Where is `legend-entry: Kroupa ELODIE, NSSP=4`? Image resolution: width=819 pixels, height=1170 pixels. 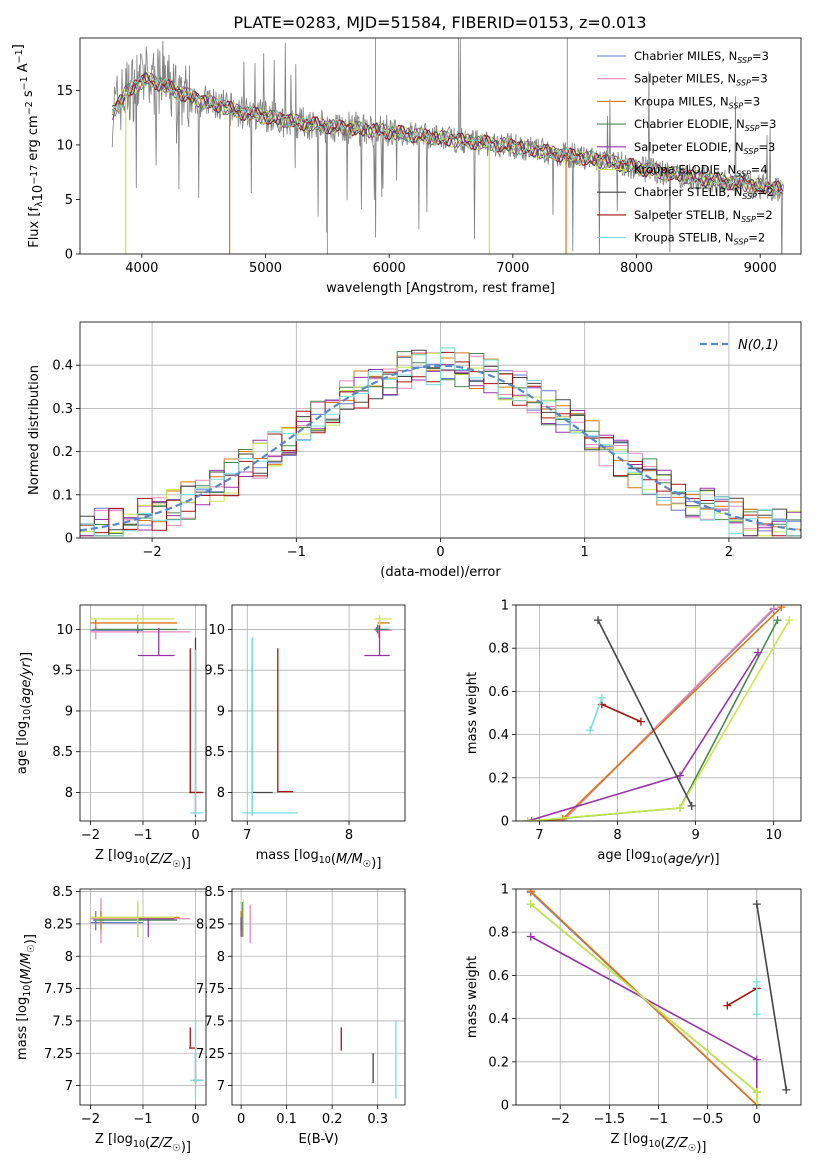
legend-entry: Kroupa ELODIE, NSSP=4 is located at coordinates (701, 171).